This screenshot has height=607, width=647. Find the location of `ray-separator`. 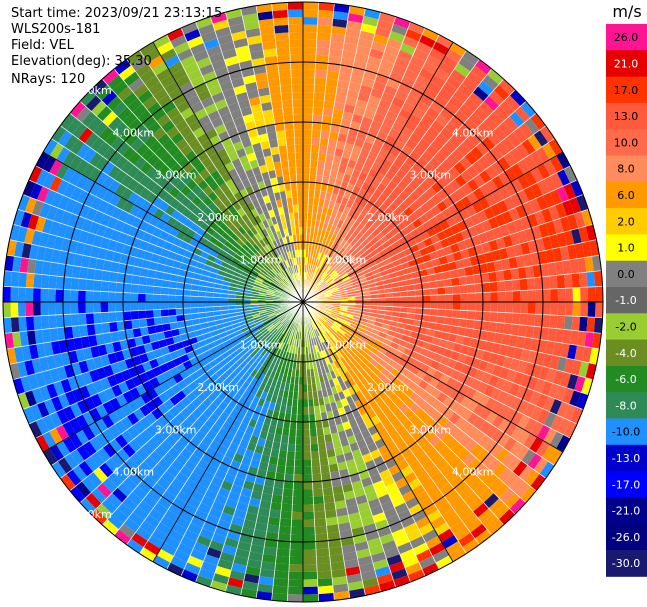

ray-separator is located at coordinates (318, 153).